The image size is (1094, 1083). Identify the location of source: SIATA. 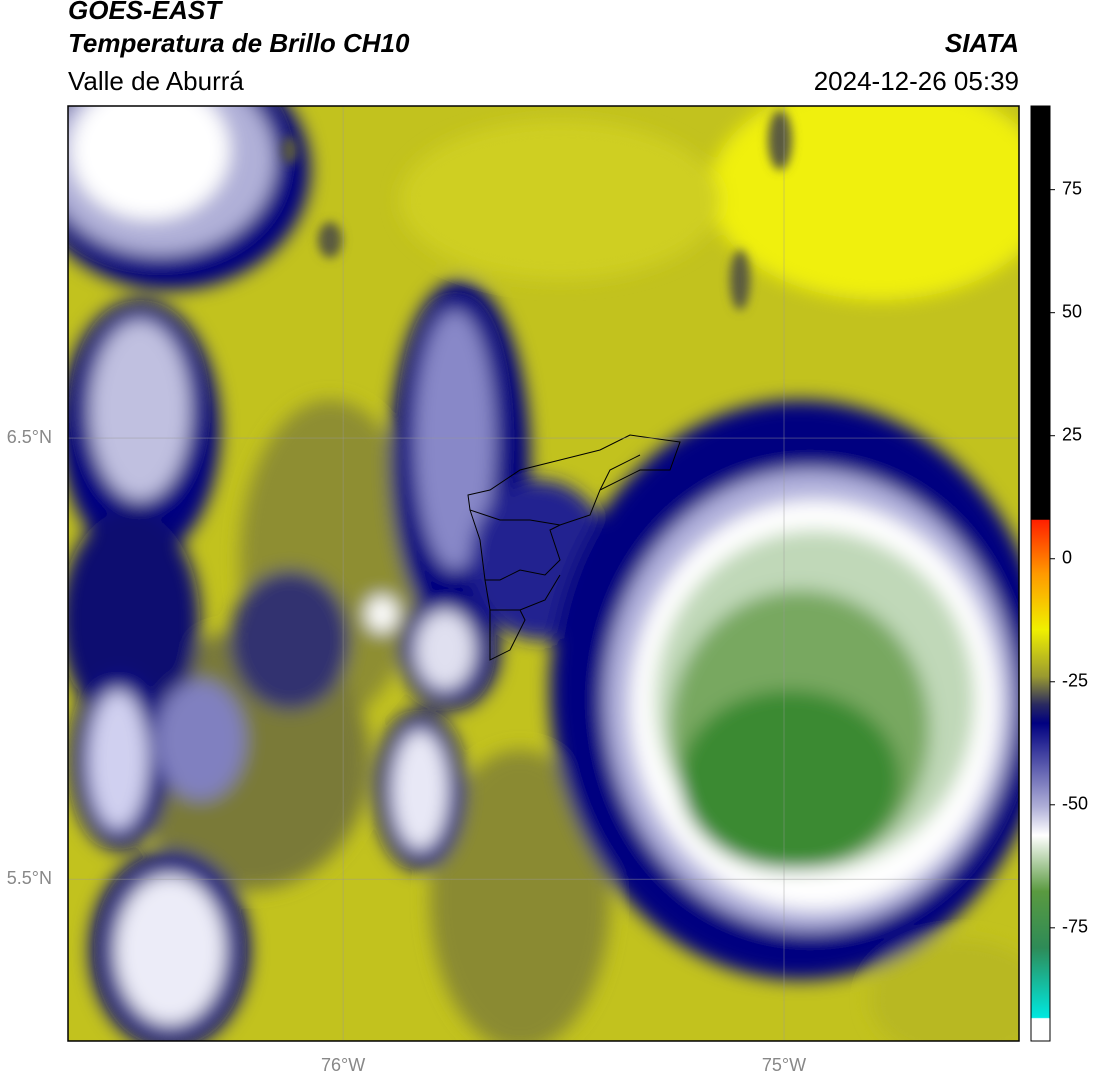
(982, 43).